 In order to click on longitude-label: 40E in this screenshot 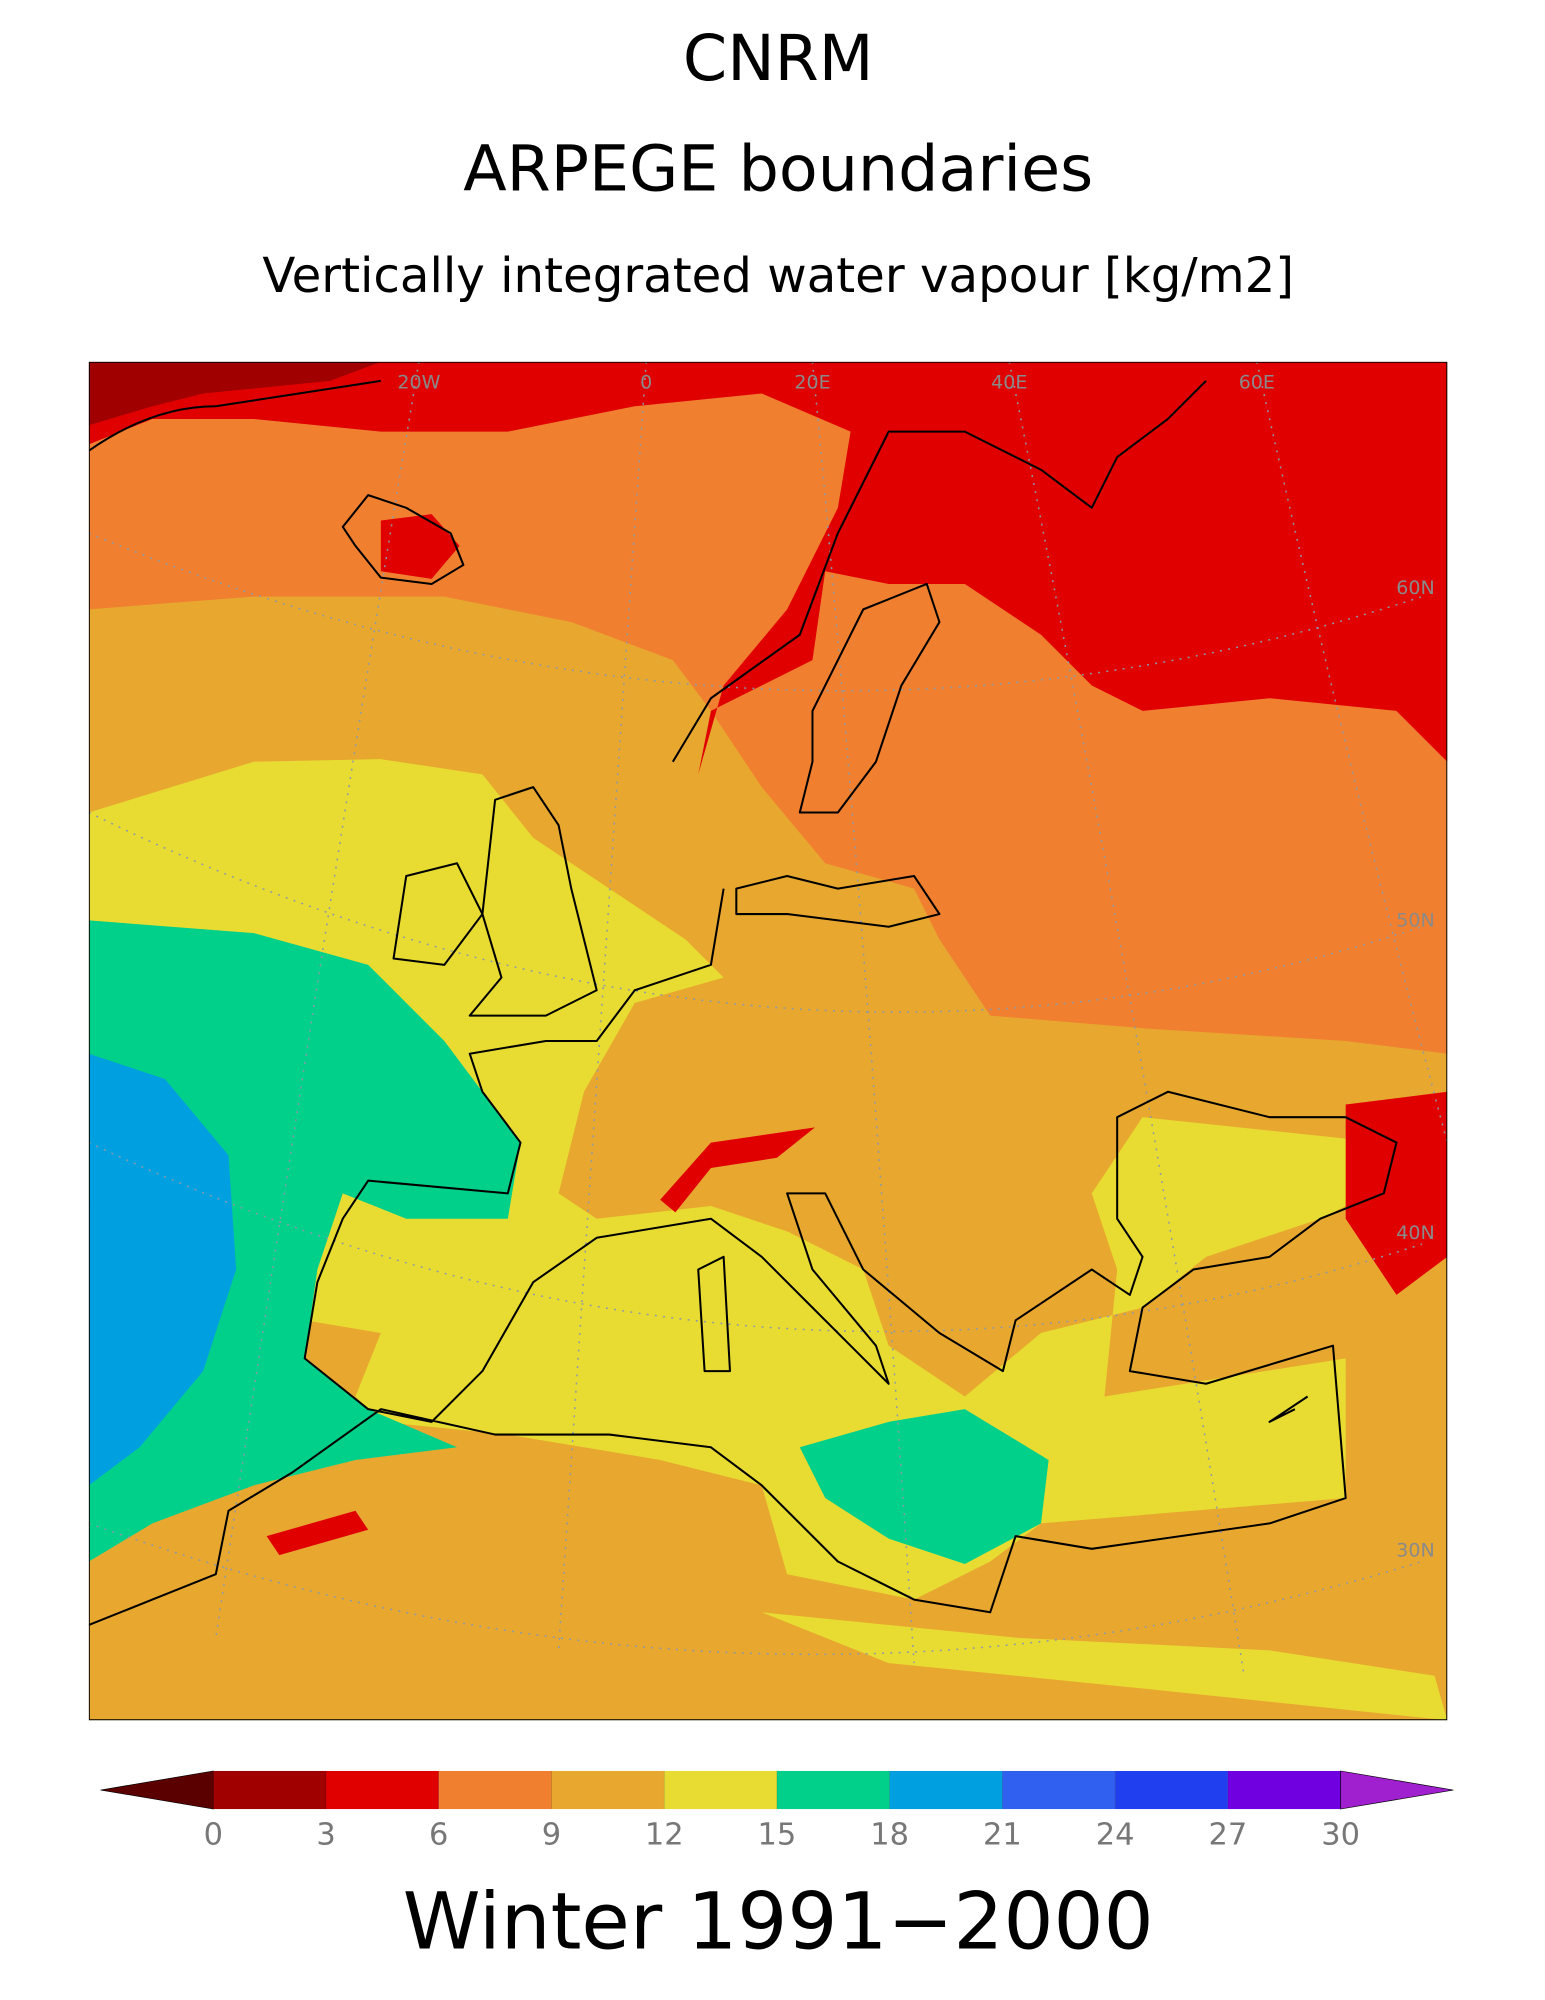, I will do `click(1009, 382)`.